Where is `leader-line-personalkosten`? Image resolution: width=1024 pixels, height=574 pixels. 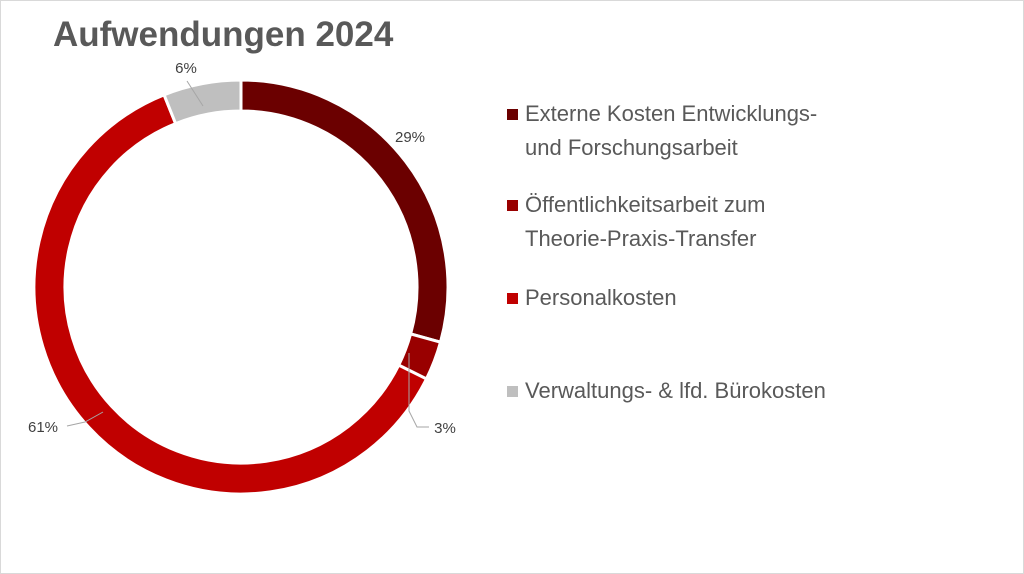
leader-line-personalkosten is located at coordinates (85, 419).